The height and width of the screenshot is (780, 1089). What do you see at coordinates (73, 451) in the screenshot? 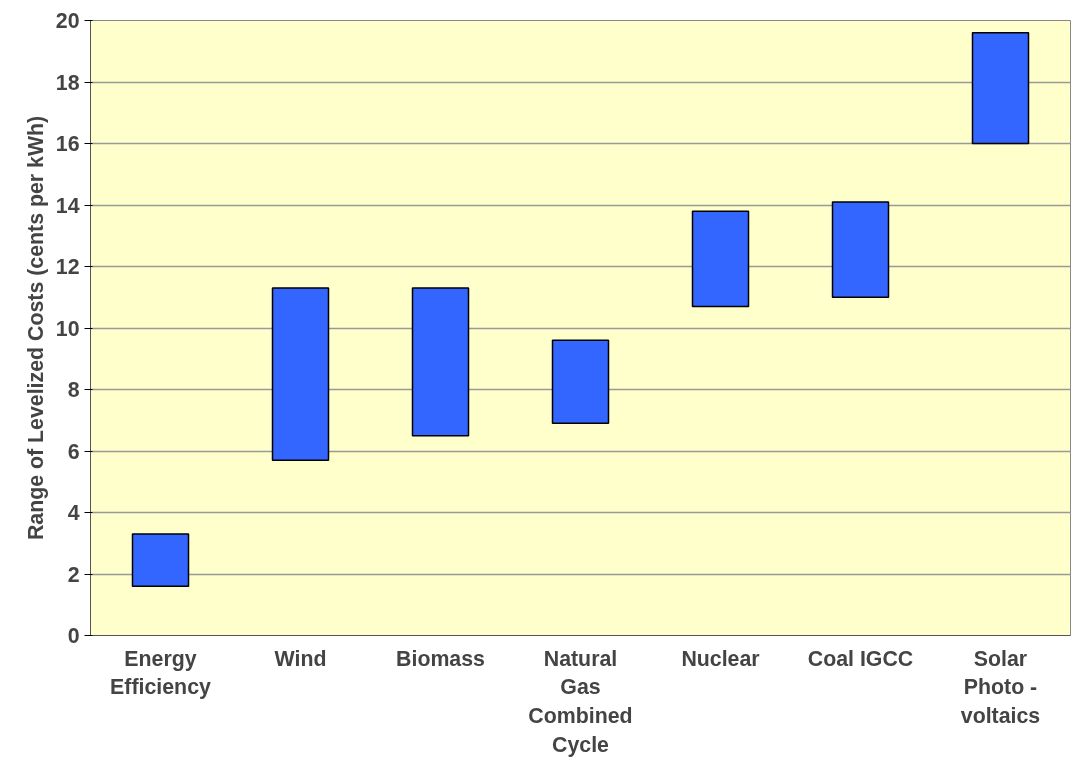
I see `y-tick-label: 6` at bounding box center [73, 451].